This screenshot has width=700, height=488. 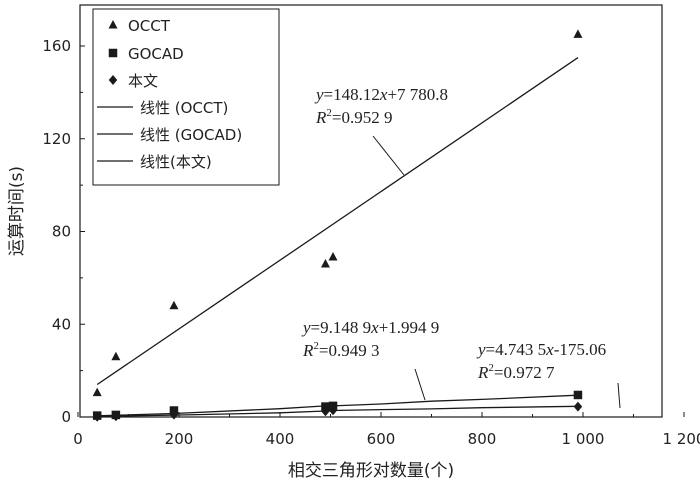 What do you see at coordinates (353, 117) in the screenshot?
I see `r-squared-label: R2=0.952 9` at bounding box center [353, 117].